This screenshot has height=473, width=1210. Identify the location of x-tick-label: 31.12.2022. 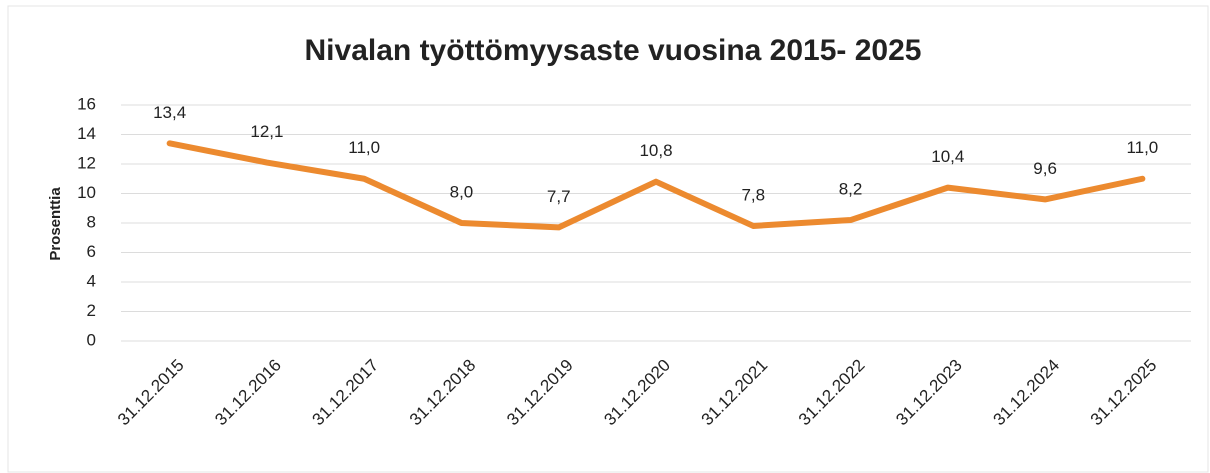
(832, 393).